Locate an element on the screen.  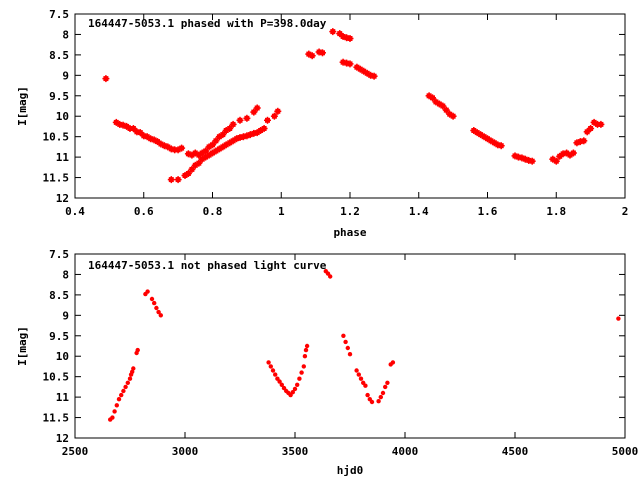
phased-y-tick-label: 8.5 is located at coordinates (59, 55).